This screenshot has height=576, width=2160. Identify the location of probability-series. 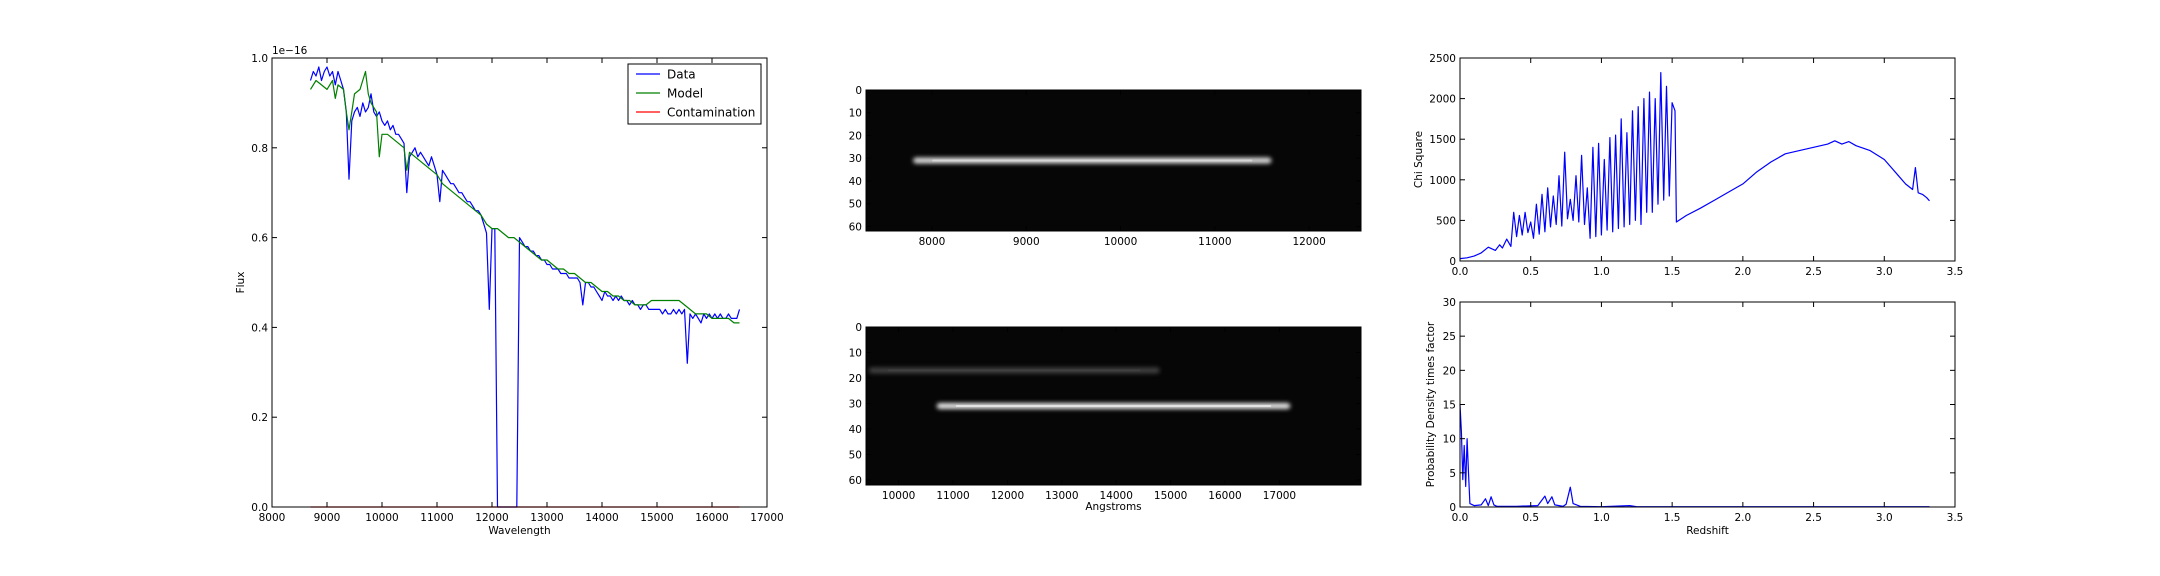
(1694, 456).